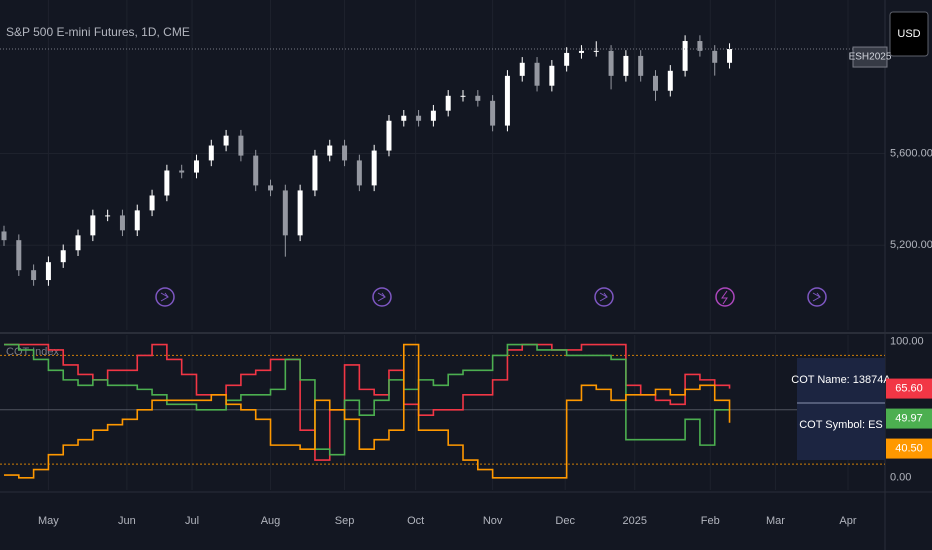 The height and width of the screenshot is (550, 932). What do you see at coordinates (841, 380) in the screenshot?
I see `table-cell: COT Name: 13874A` at bounding box center [841, 380].